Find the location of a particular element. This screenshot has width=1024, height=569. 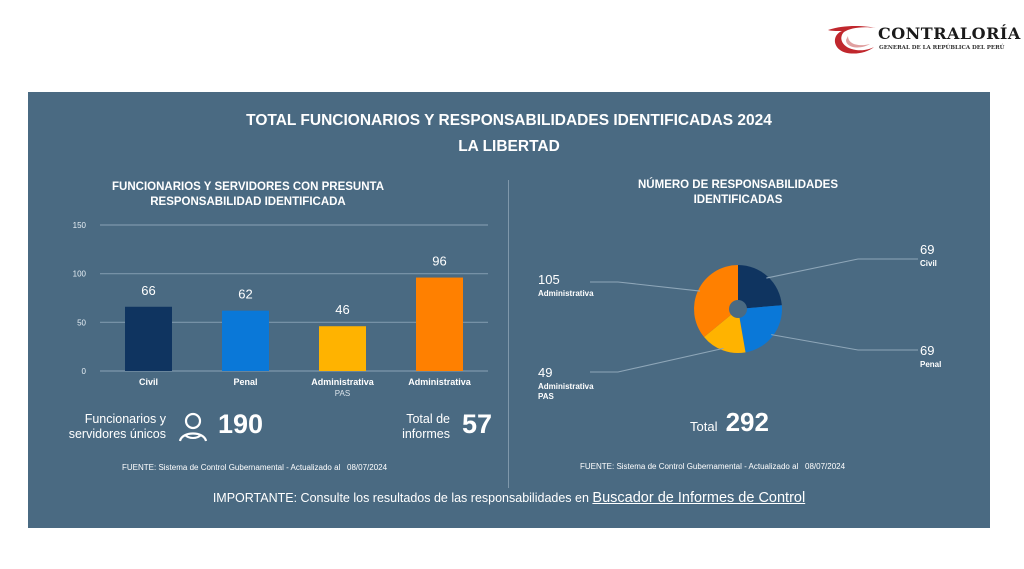

unique-officials-label-line2: servidores únicos is located at coordinates (117, 434).